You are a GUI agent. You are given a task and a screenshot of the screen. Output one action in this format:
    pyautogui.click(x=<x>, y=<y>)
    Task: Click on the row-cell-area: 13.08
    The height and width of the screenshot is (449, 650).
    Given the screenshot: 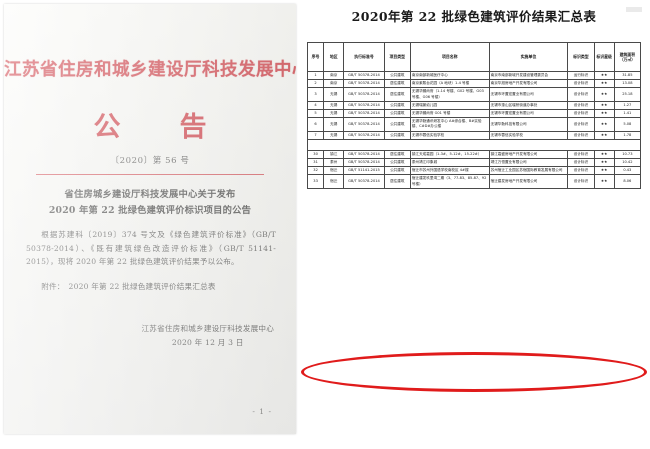 What is the action you would take?
    pyautogui.click(x=627, y=84)
    